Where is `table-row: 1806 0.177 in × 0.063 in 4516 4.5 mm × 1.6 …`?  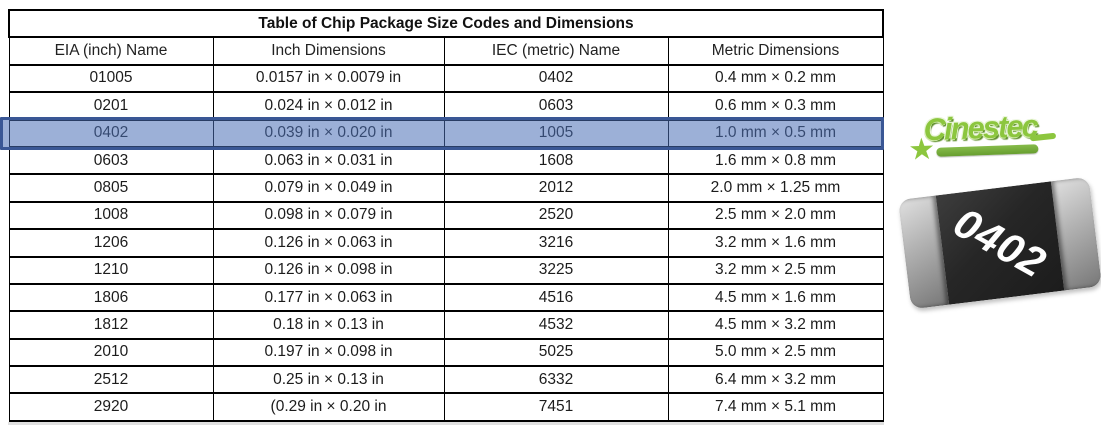
table-row: 1806 0.177 in × 0.063 in 4516 4.5 mm × 1.6 … is located at coordinates (446, 297).